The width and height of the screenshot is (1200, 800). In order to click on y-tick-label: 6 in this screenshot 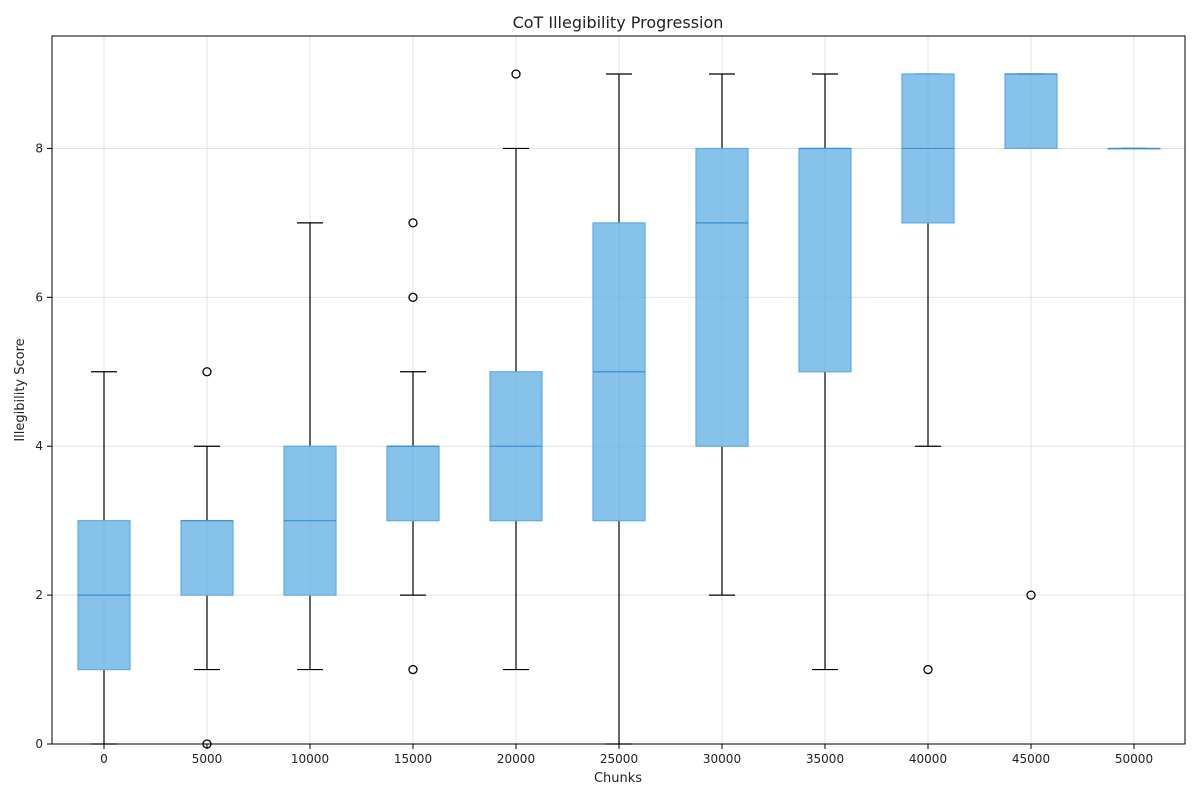, I will do `click(39, 297)`.